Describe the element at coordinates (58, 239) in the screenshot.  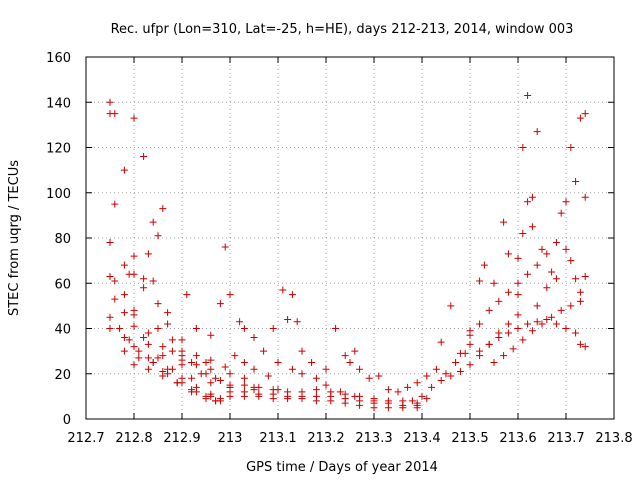
I see `y-tick-labels: 0 20 40 60 80 100 120 140 160` at that location.